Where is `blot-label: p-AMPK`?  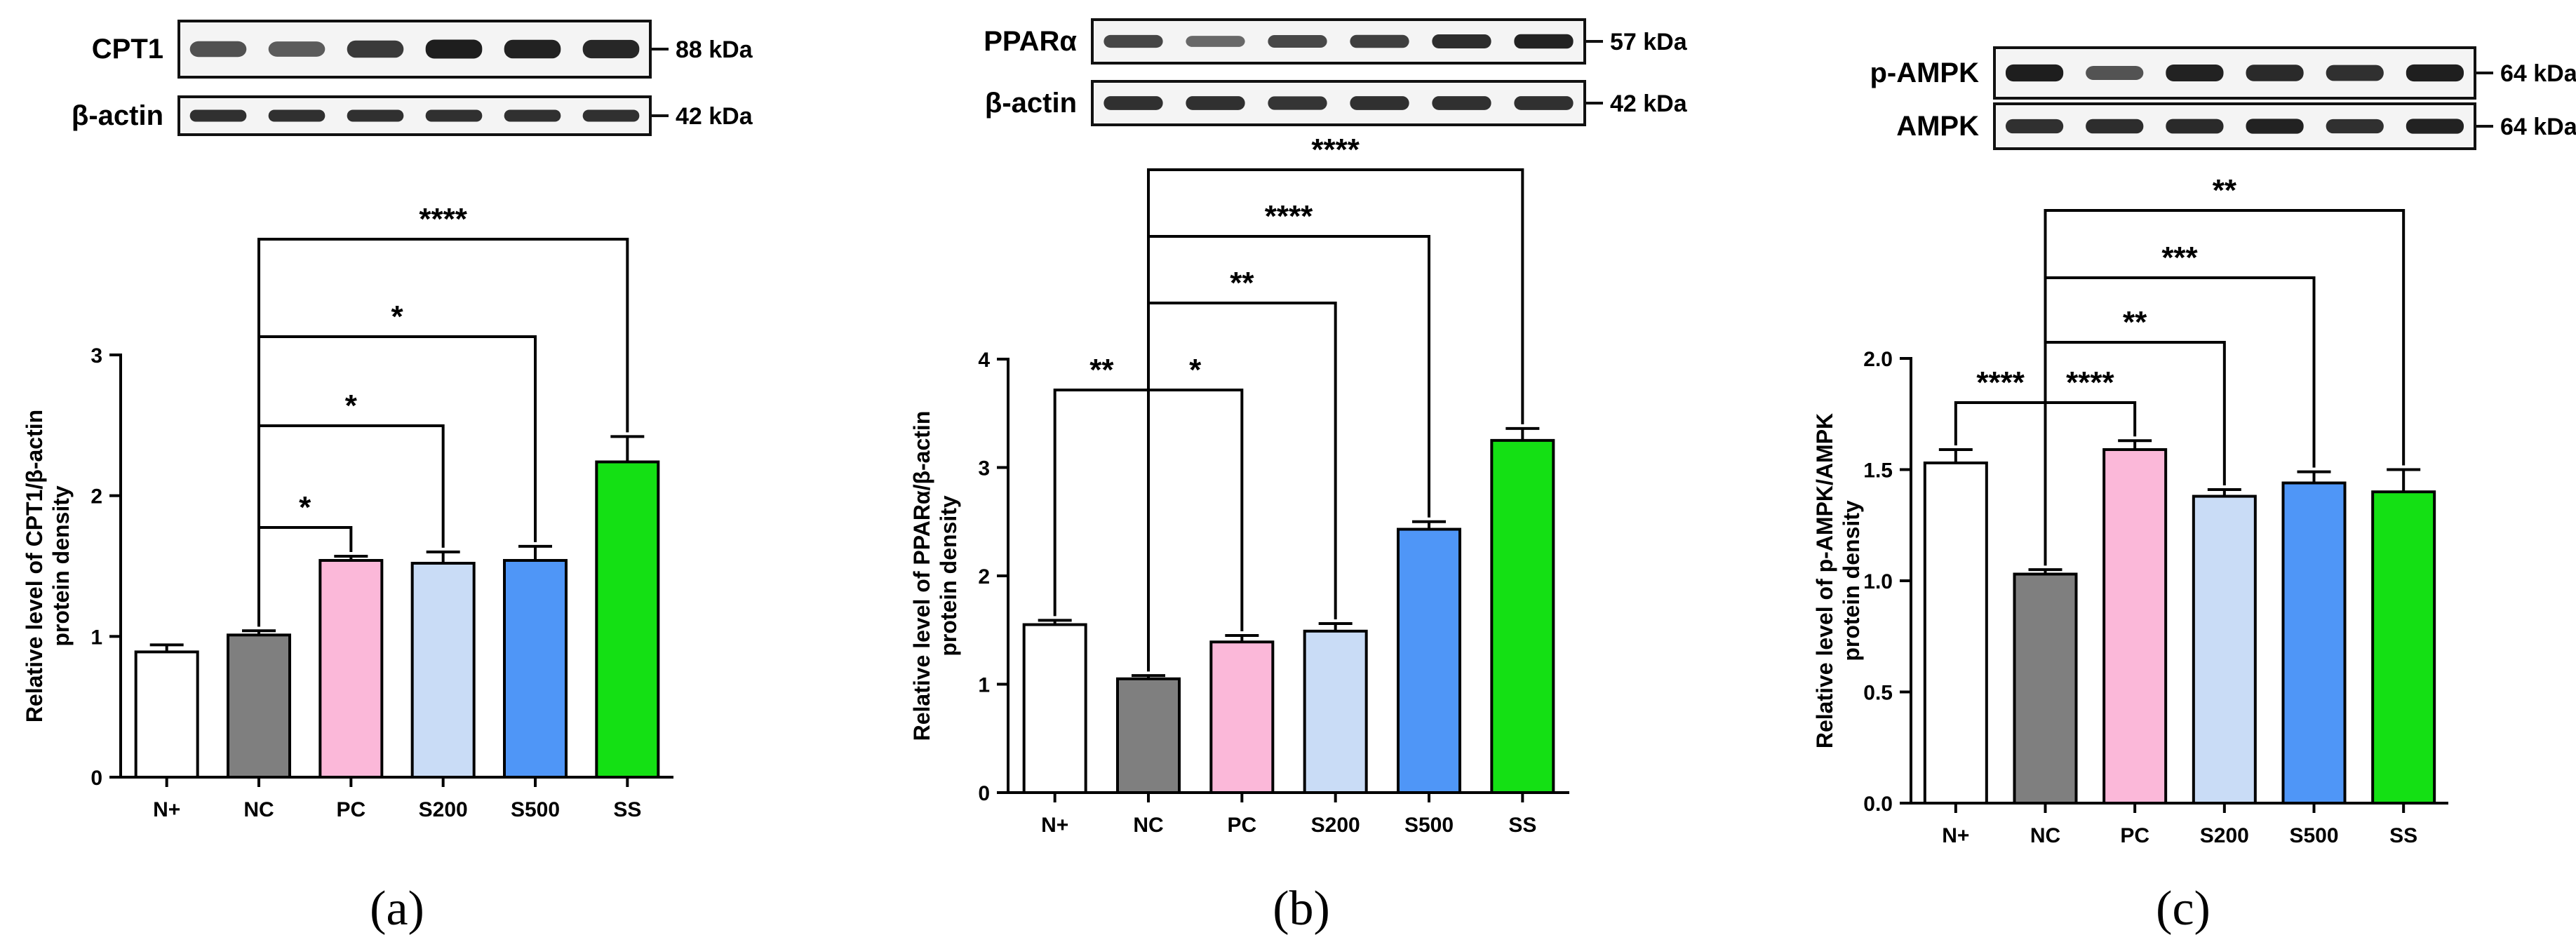
blot-label: p-AMPK is located at coordinates (1924, 73).